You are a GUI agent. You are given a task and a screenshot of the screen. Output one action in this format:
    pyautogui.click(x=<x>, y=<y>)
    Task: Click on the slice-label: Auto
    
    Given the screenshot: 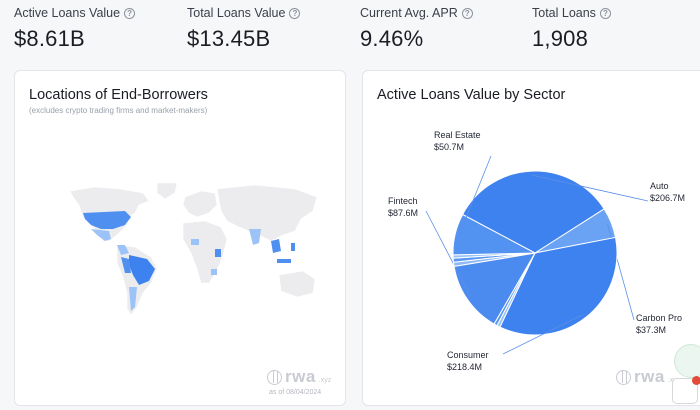 What is the action you would take?
    pyautogui.click(x=659, y=186)
    